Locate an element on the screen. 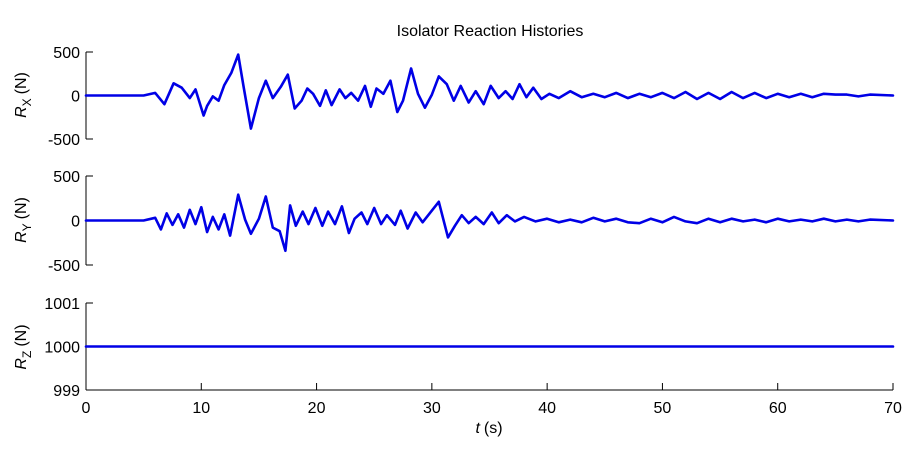  svg-text:RZ(N): RZ (N) is located at coordinates (23, 346).